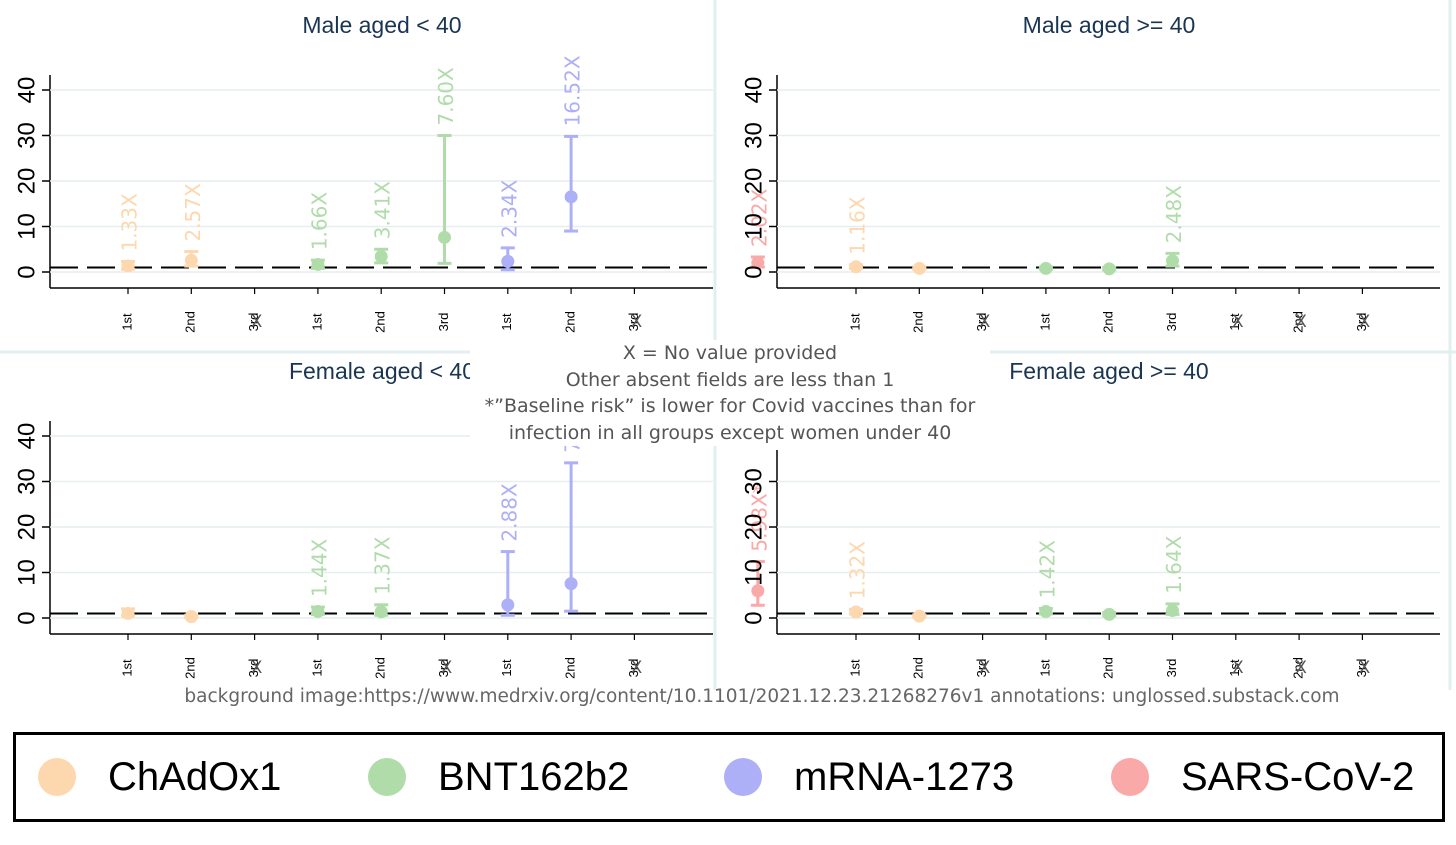 The image size is (1456, 845). Describe the element at coordinates (1174, 564) in the screenshot. I see `data-label: 1.64X` at that location.